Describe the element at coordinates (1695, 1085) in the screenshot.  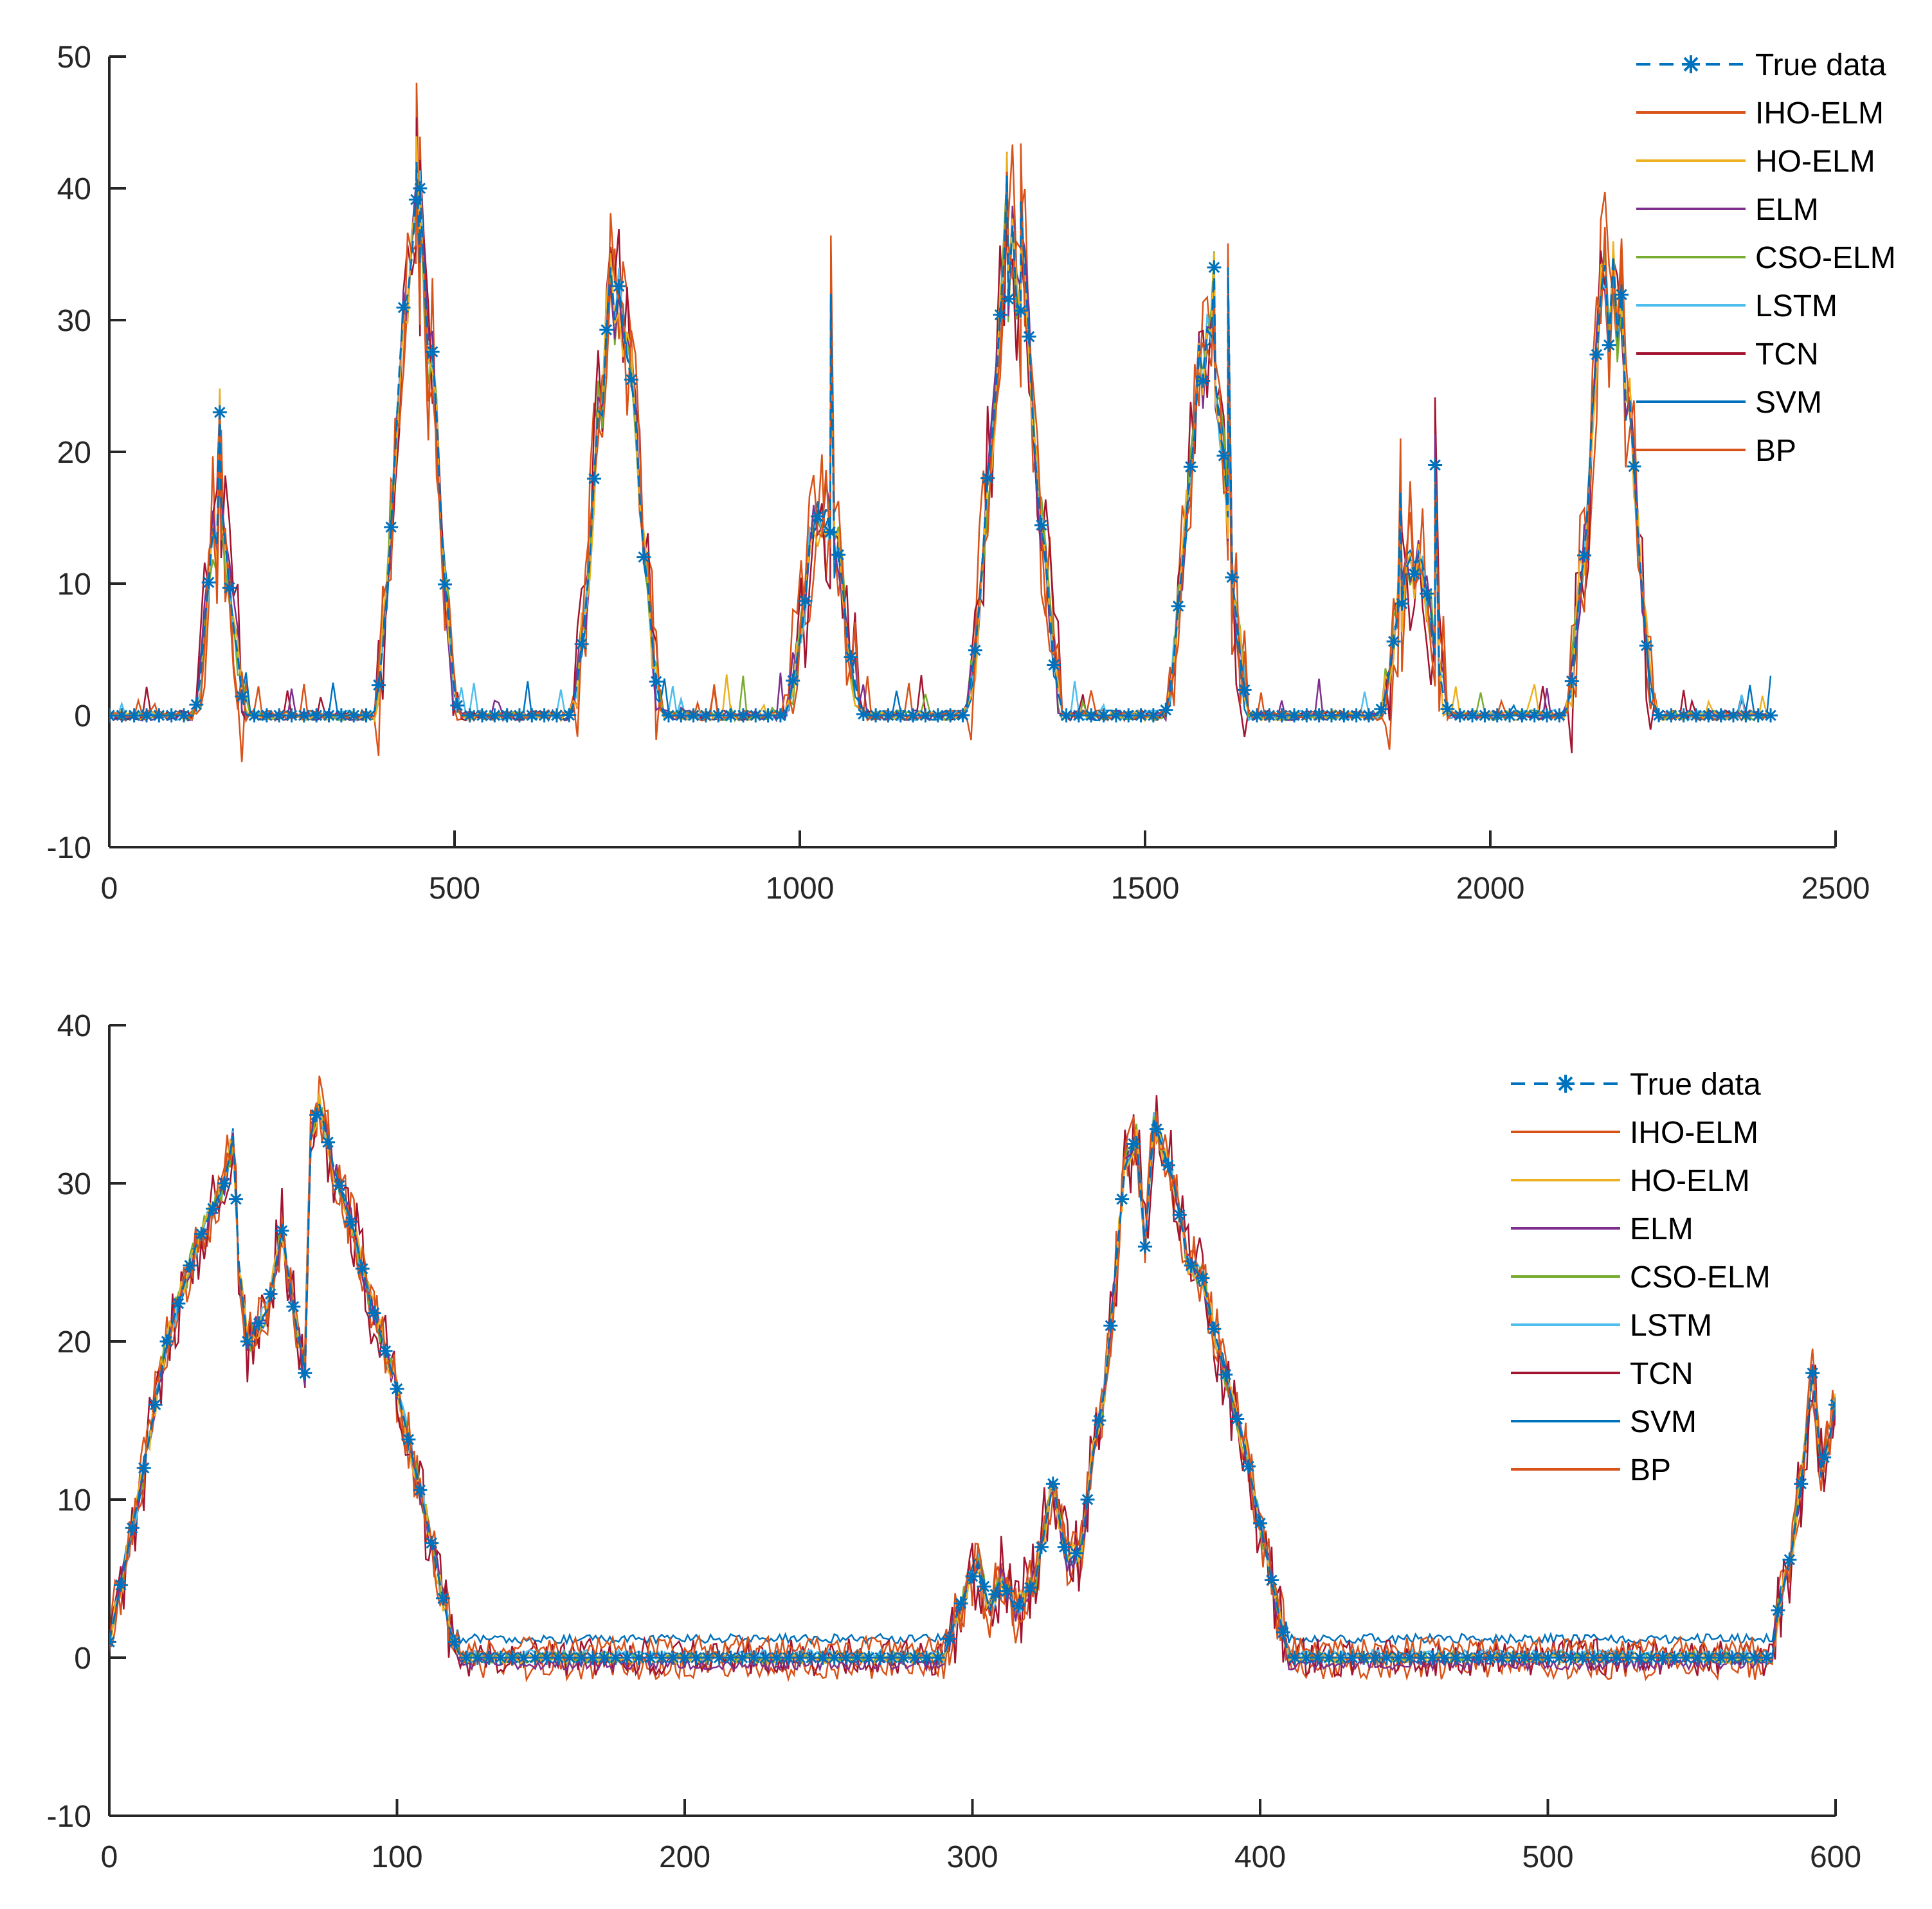
I see `legend-label: True data` at that location.